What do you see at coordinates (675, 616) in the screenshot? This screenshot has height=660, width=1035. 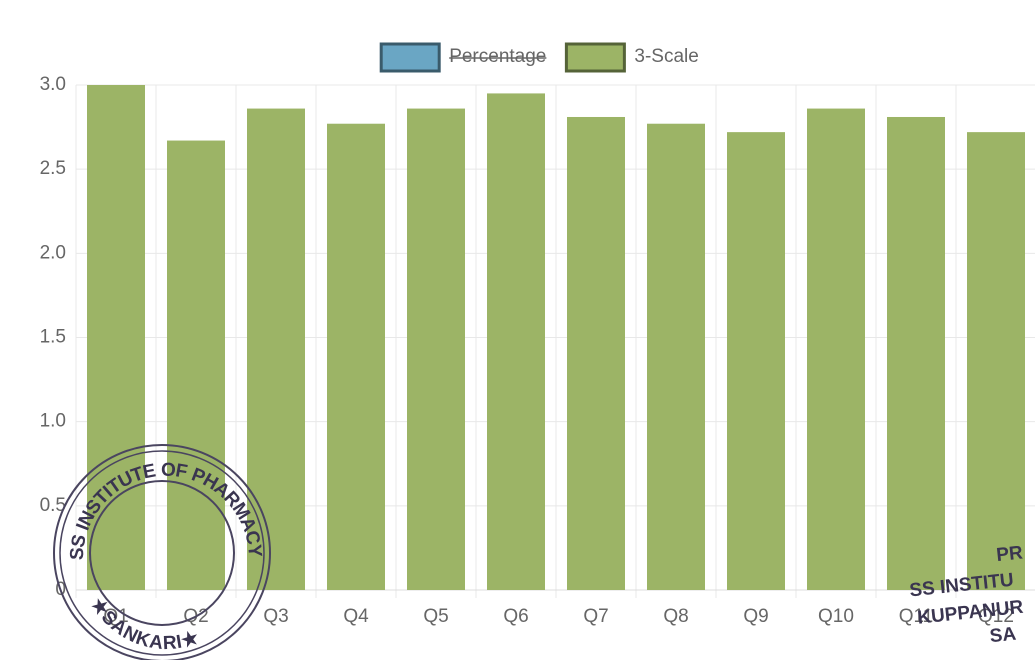 I see `x-tick-label: Q8` at bounding box center [675, 616].